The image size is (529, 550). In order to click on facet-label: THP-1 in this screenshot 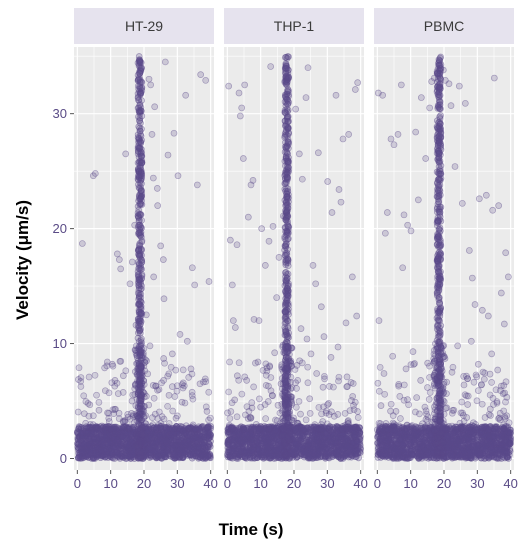, I will do `click(294, 26)`.